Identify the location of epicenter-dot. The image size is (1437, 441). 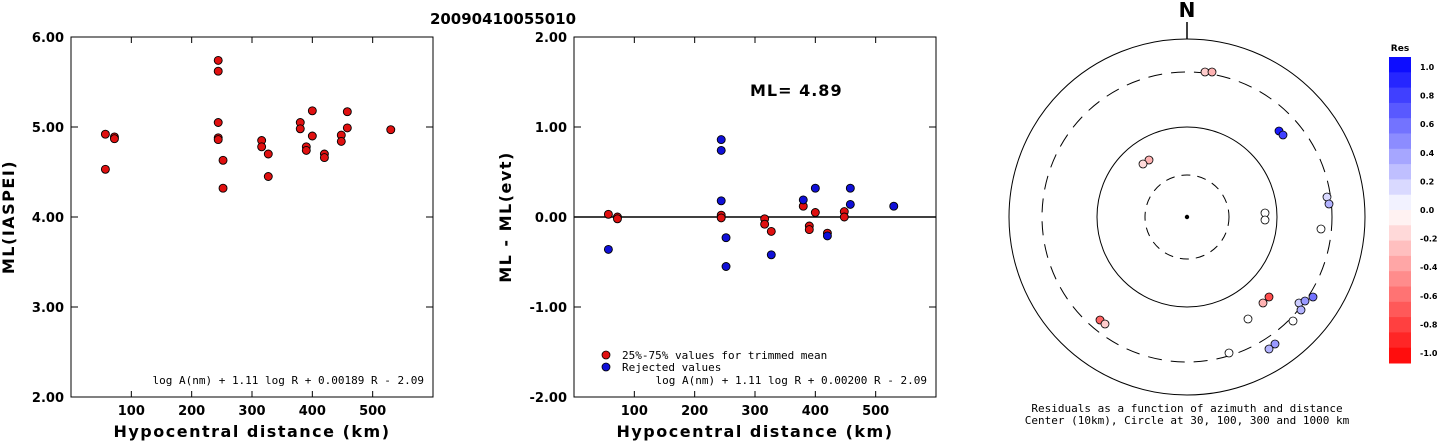
(1187, 217).